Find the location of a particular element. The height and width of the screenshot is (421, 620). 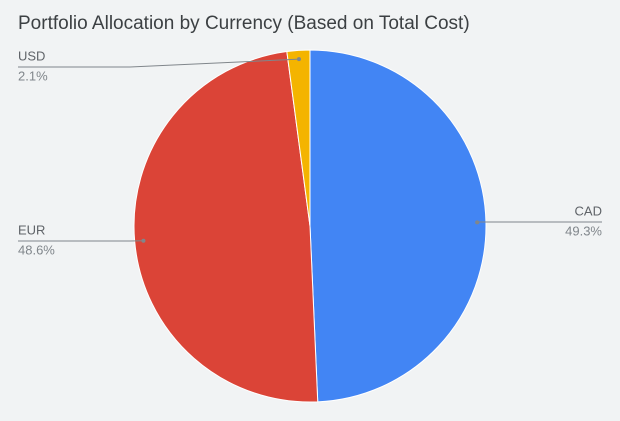

slice-value-label: 2.1% is located at coordinates (33, 75).